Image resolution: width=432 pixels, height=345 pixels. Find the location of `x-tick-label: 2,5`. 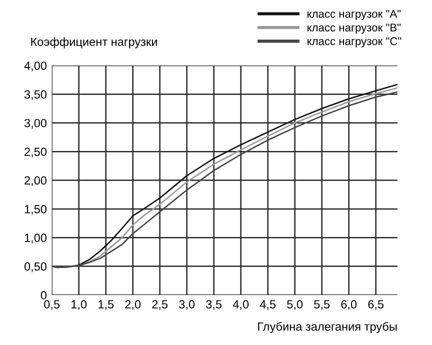

x-tick-label: 2,5 is located at coordinates (160, 305).